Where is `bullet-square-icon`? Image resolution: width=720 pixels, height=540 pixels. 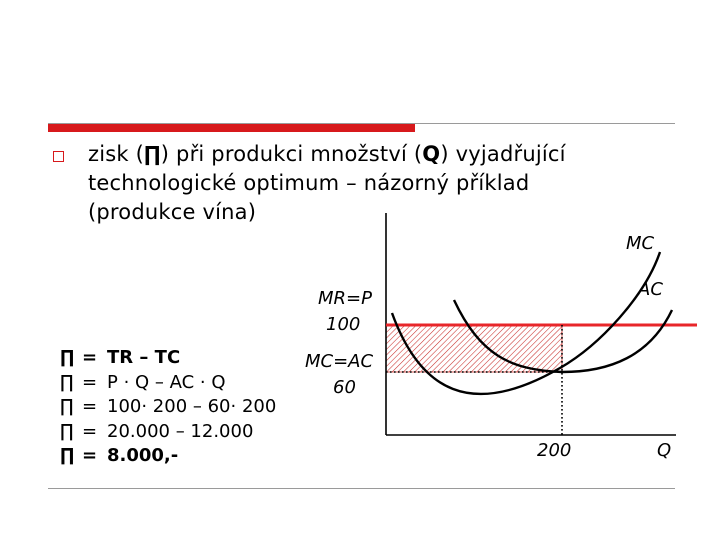
bullet-square-icon is located at coordinates (58, 156).